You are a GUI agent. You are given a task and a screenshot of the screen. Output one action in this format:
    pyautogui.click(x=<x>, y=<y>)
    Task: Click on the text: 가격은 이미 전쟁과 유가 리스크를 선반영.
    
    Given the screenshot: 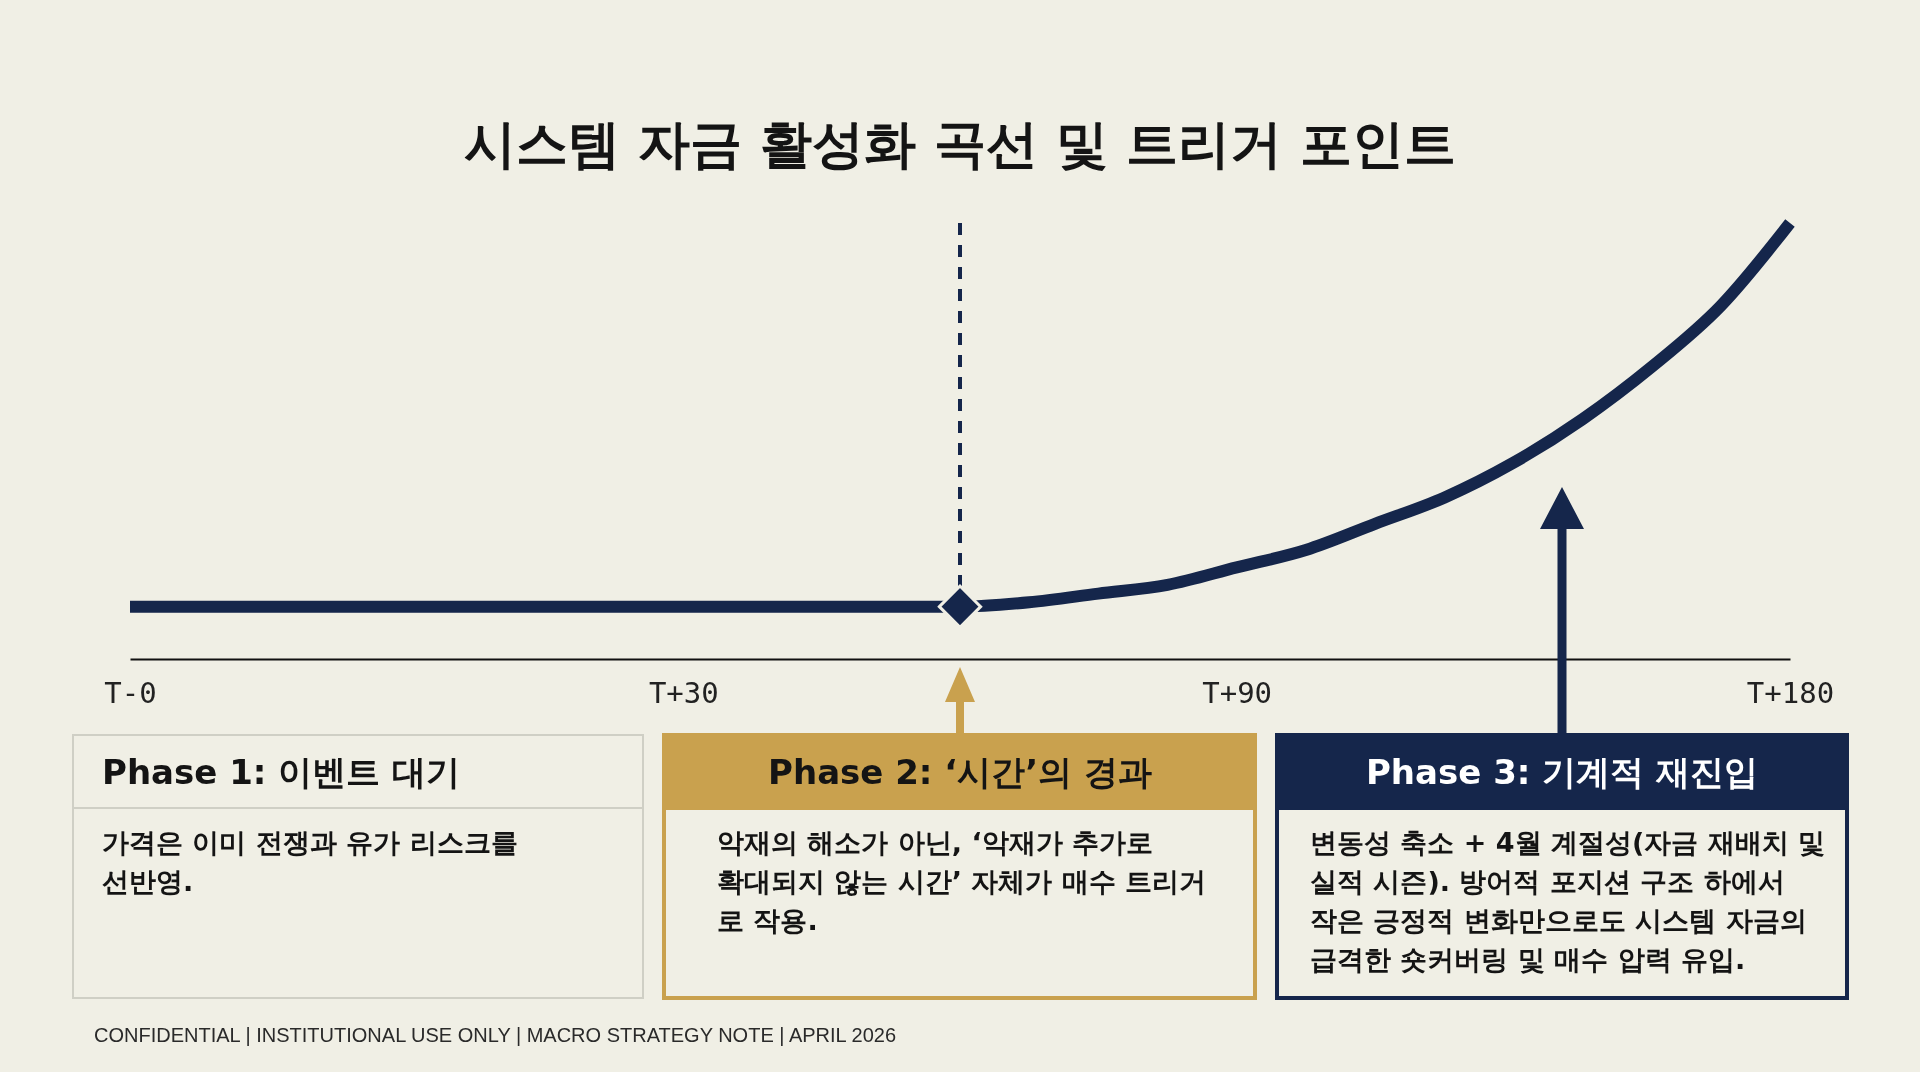 What is the action you would take?
    pyautogui.click(x=310, y=862)
    